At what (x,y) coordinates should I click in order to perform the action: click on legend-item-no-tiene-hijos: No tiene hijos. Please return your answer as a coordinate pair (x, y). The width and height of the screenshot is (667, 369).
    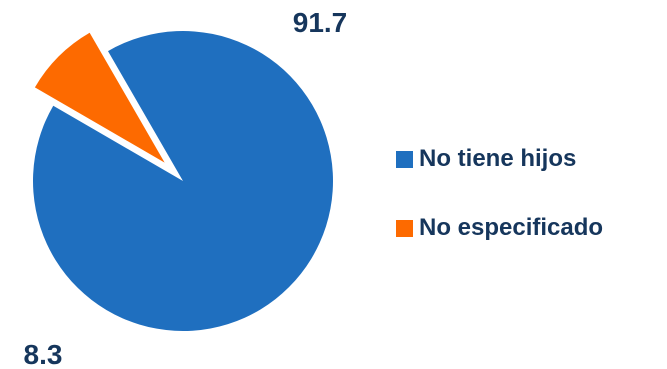
    Looking at the image, I should click on (499, 159).